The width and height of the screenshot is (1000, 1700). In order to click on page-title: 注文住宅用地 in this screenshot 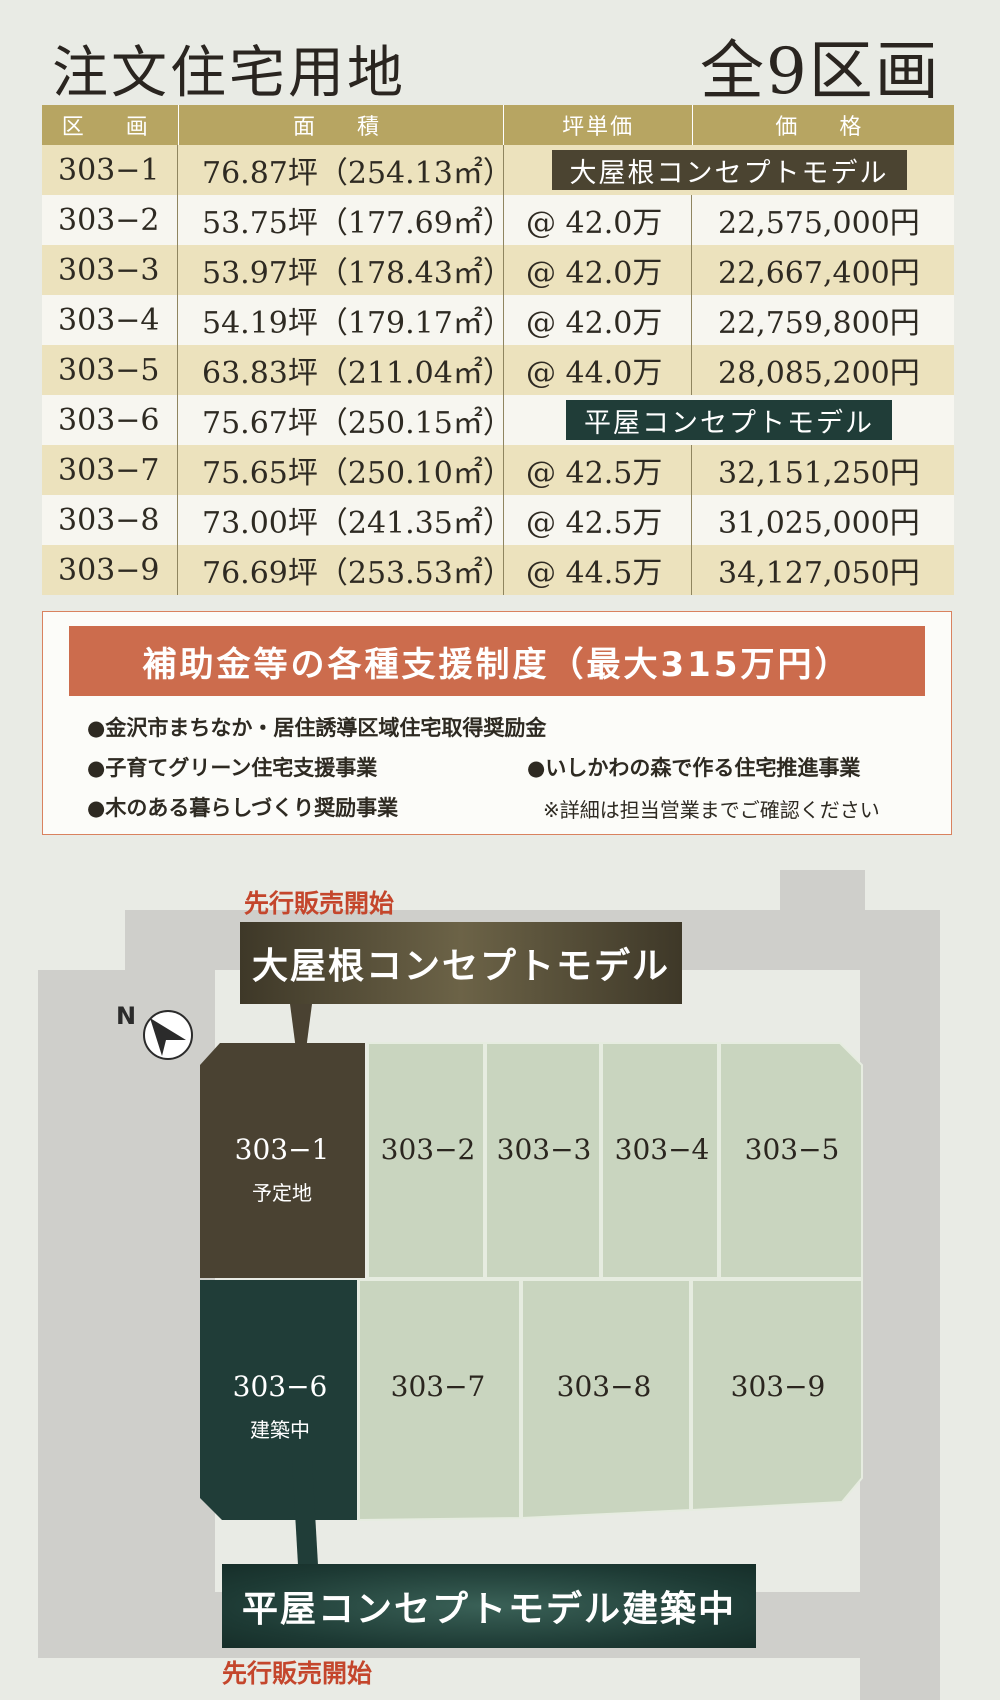, I will do `click(229, 73)`.